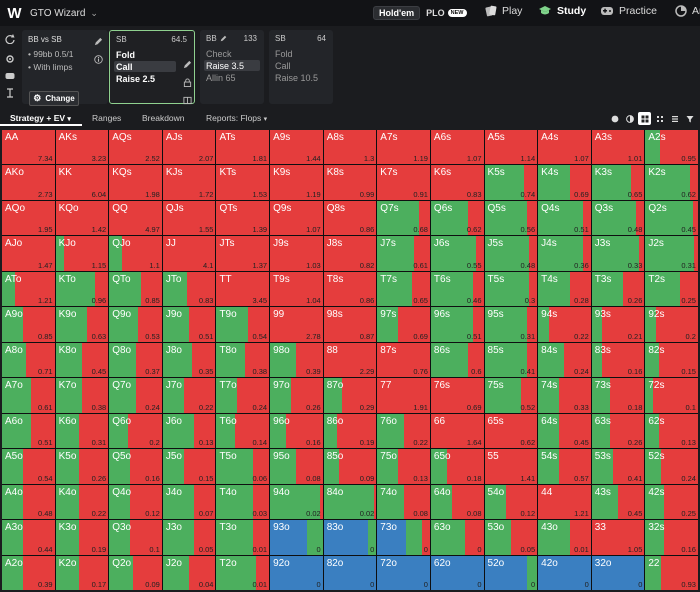  What do you see at coordinates (189, 572) in the screenshot?
I see `hand-cell: J2o 0.04` at bounding box center [189, 572].